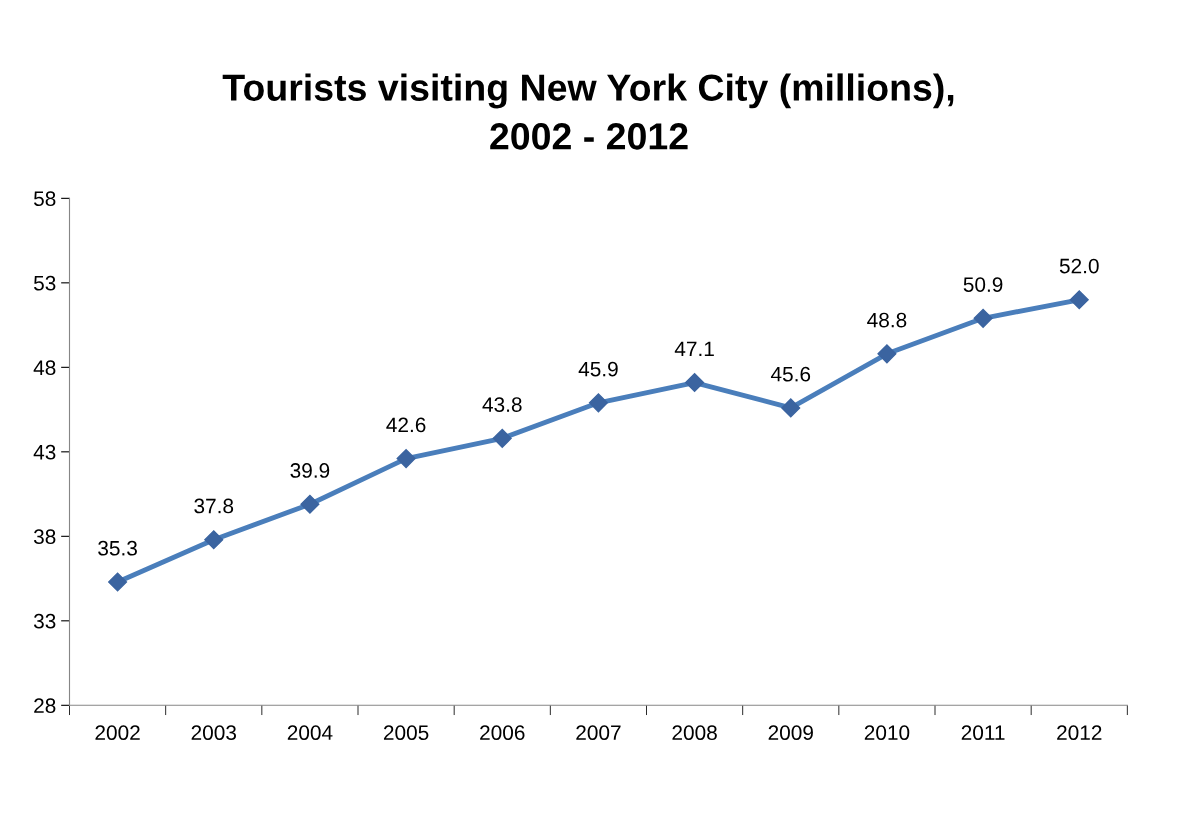 This screenshot has height=823, width=1178. Describe the element at coordinates (1079, 266) in the screenshot. I see `data-label: 52.0` at that location.